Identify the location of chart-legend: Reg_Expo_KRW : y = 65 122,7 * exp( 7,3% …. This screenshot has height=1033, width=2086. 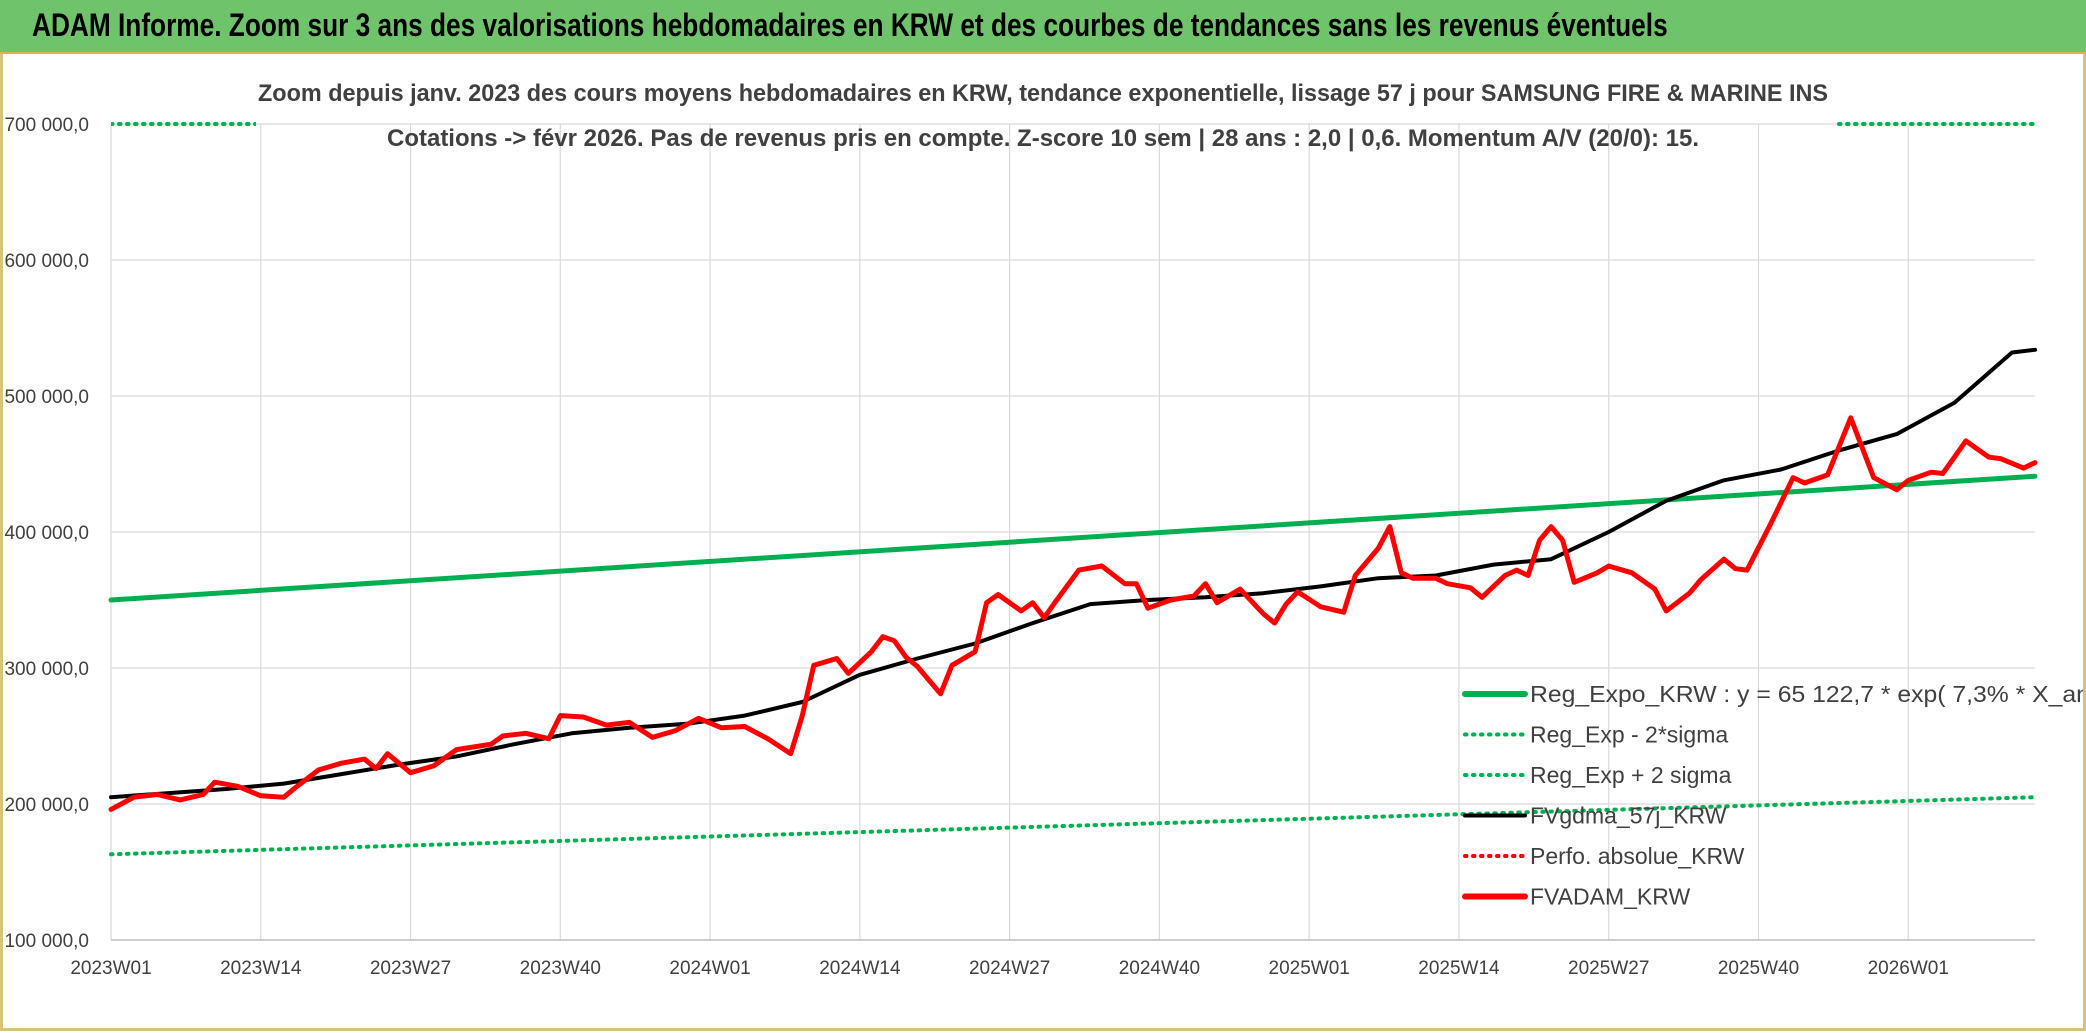
(1774, 795).